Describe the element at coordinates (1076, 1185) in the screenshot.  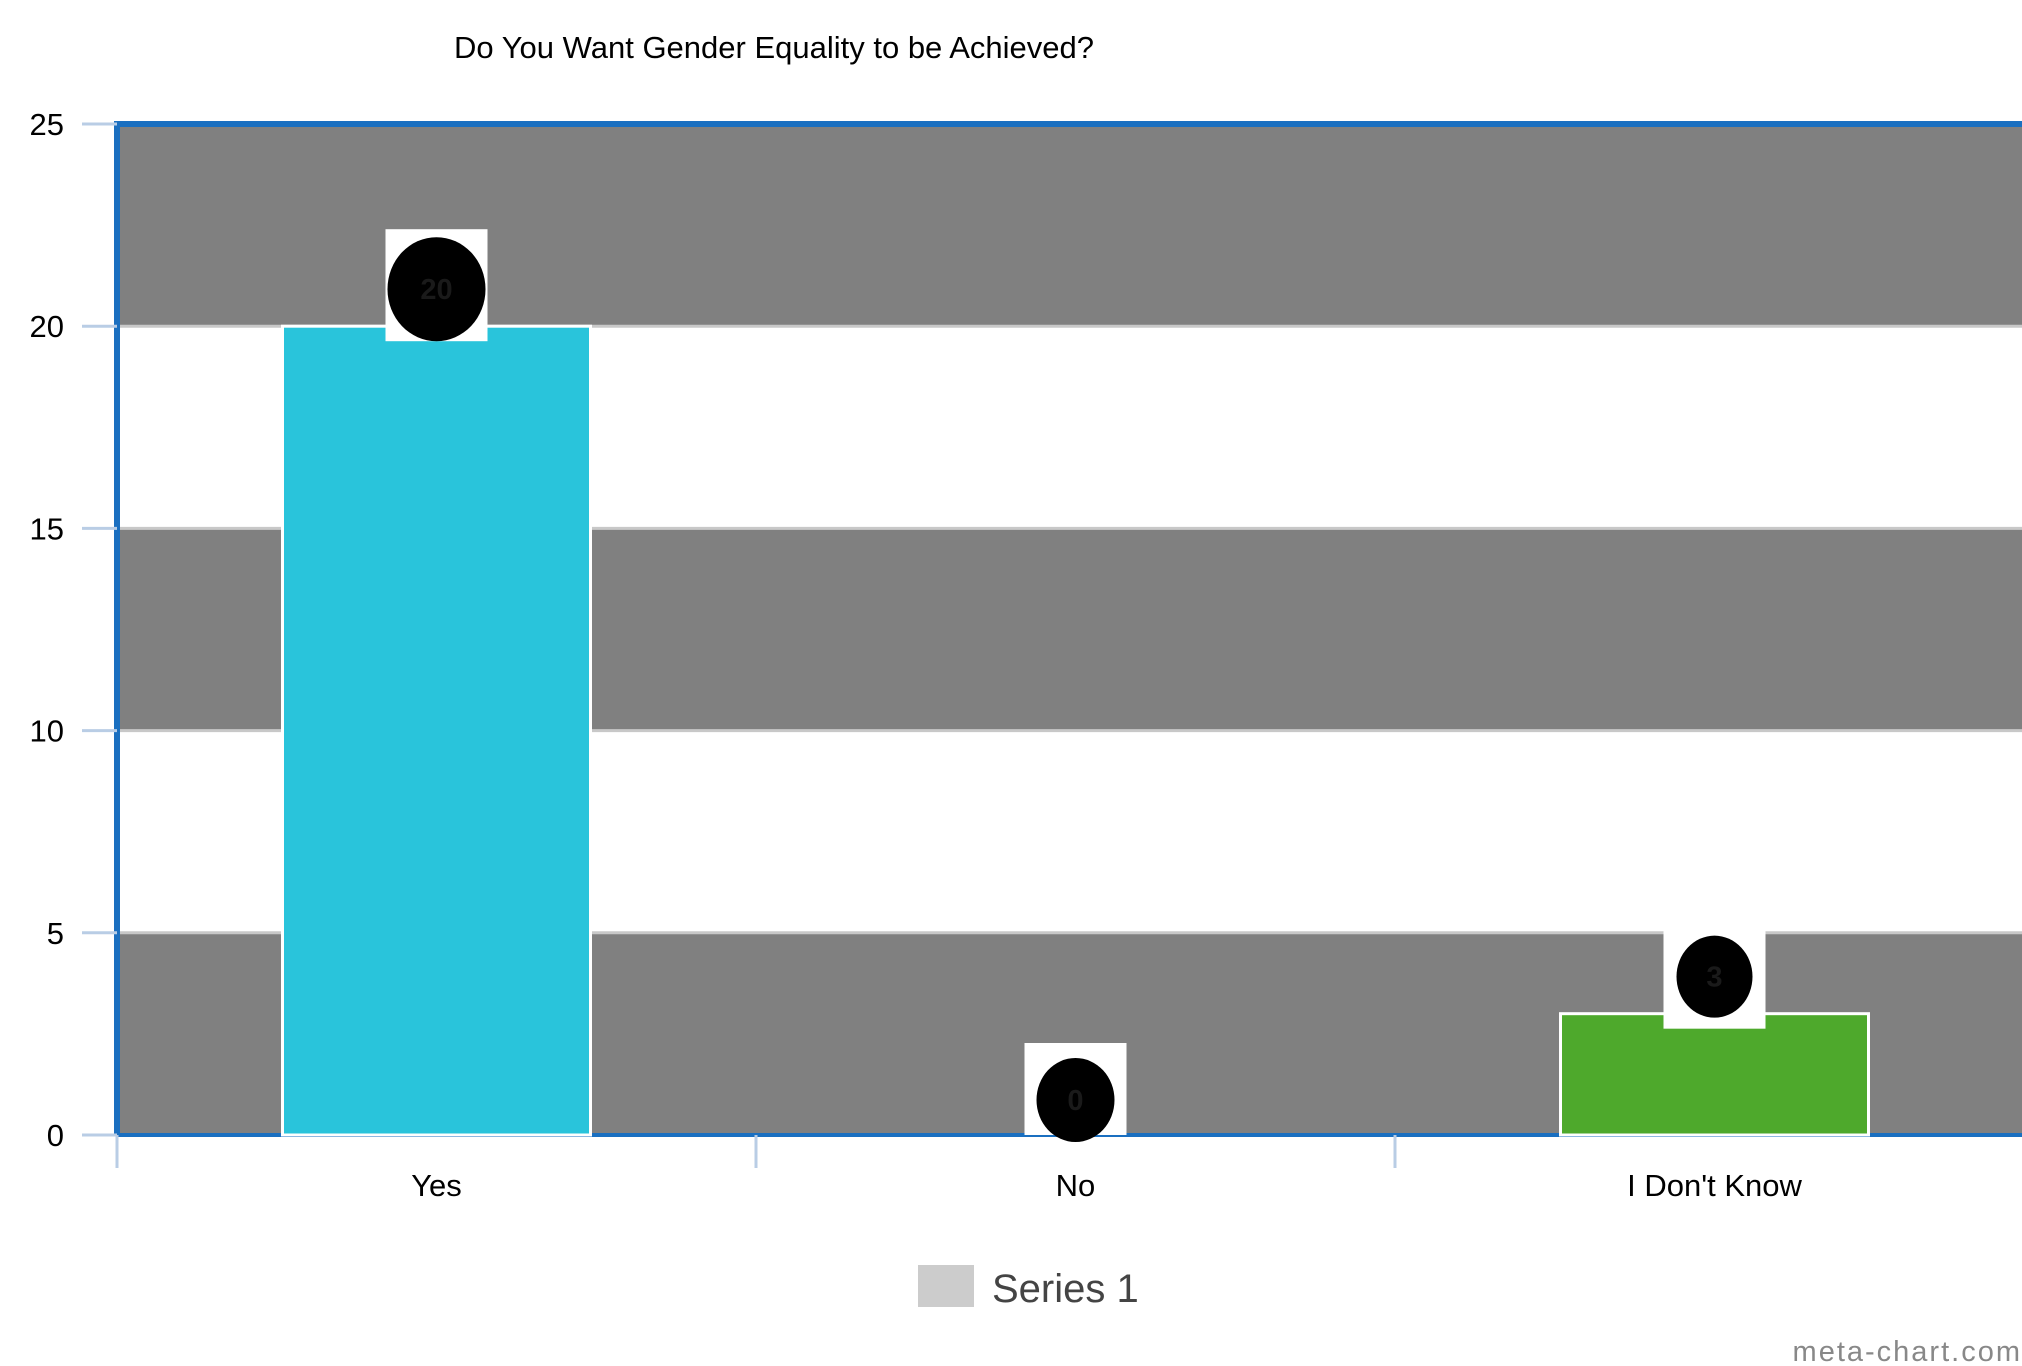
I see `x-tick-label: No` at that location.